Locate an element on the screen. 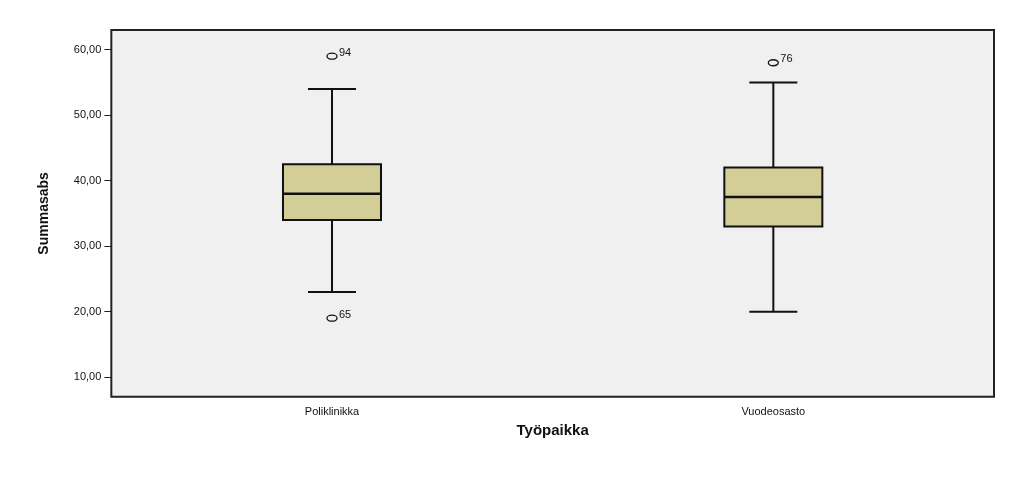 The height and width of the screenshot is (479, 1030). y-tick-label: 10,00 is located at coordinates (87, 376).